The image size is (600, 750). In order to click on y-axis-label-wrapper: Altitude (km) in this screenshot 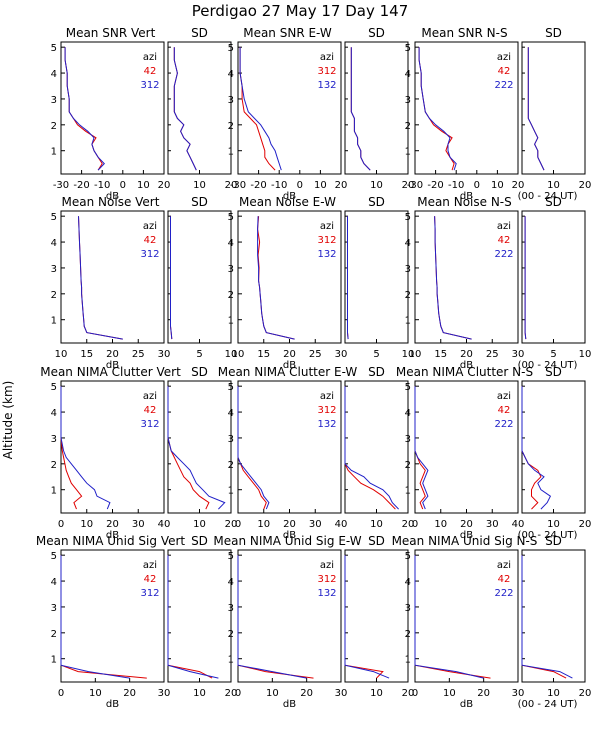, I will do `click(8, 420)`.